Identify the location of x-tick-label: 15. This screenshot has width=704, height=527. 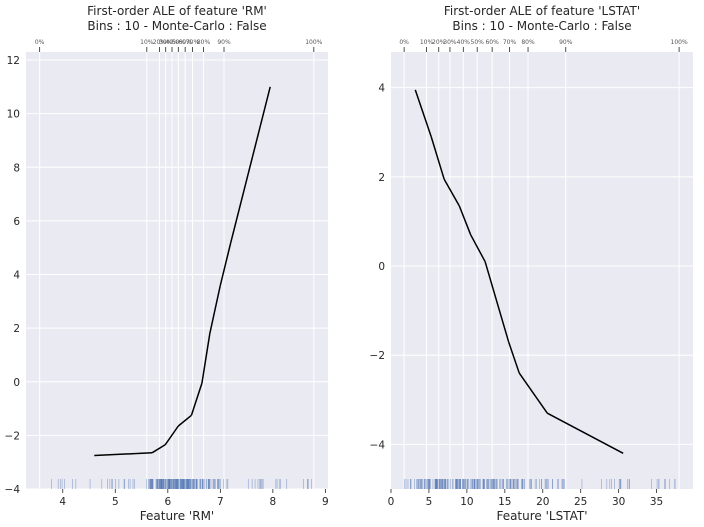
(504, 502).